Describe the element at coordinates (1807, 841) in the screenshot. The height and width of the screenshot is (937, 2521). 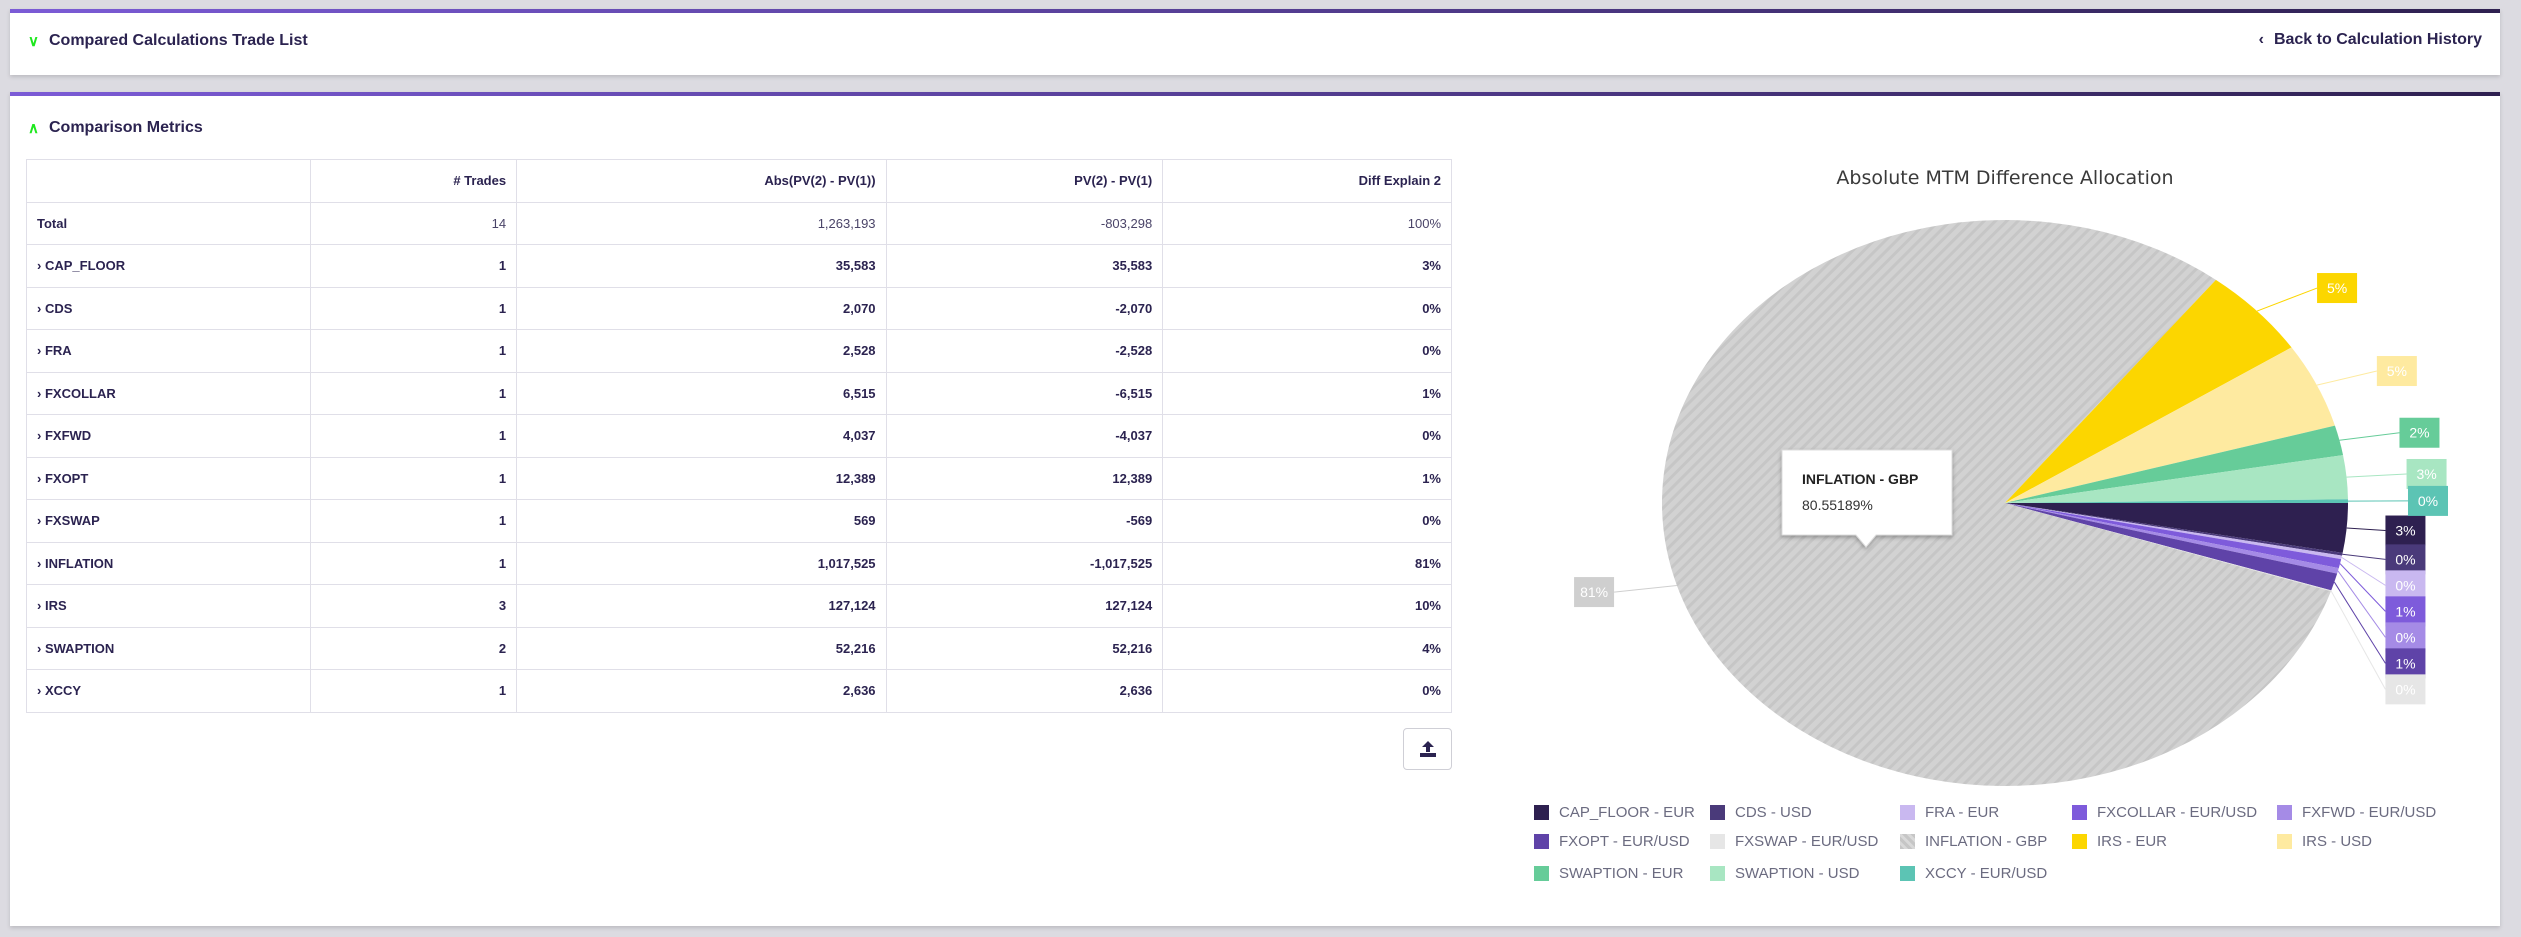
I see `legend-label: FXSWAP - EUR/USD` at that location.